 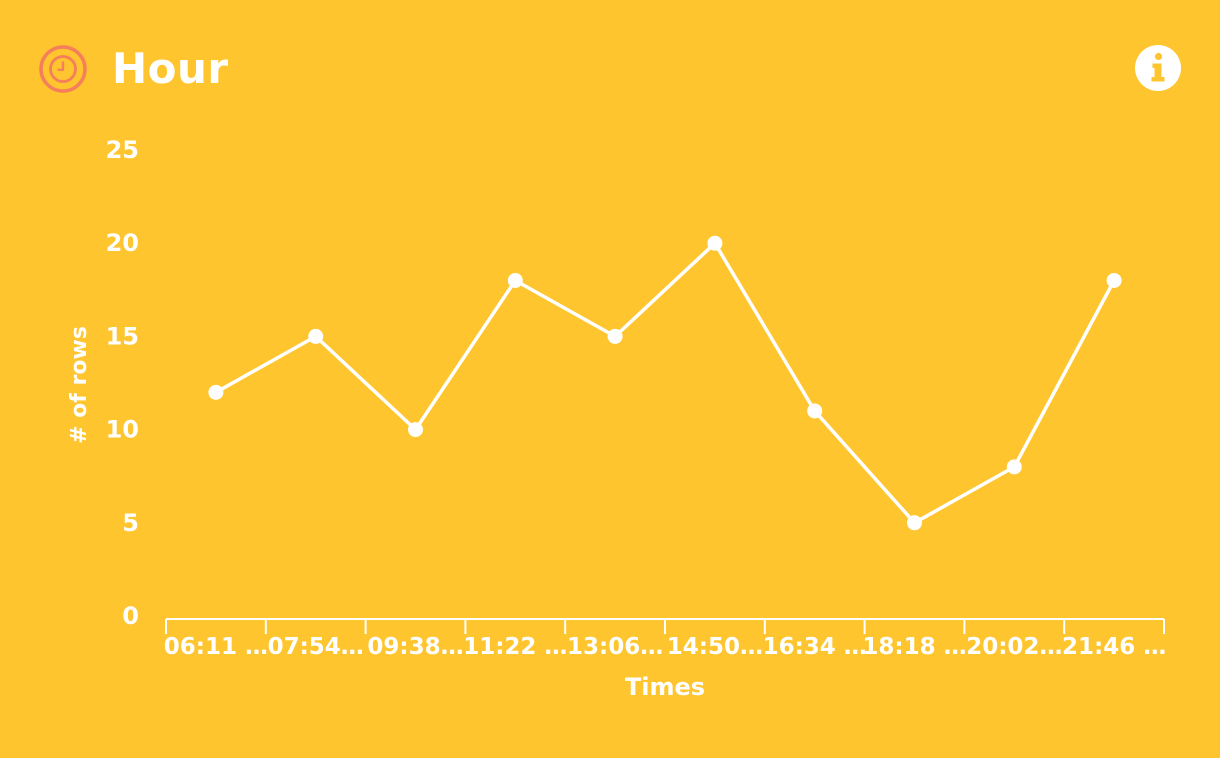 I want to click on y-tick-label: 20, so click(x=122, y=243).